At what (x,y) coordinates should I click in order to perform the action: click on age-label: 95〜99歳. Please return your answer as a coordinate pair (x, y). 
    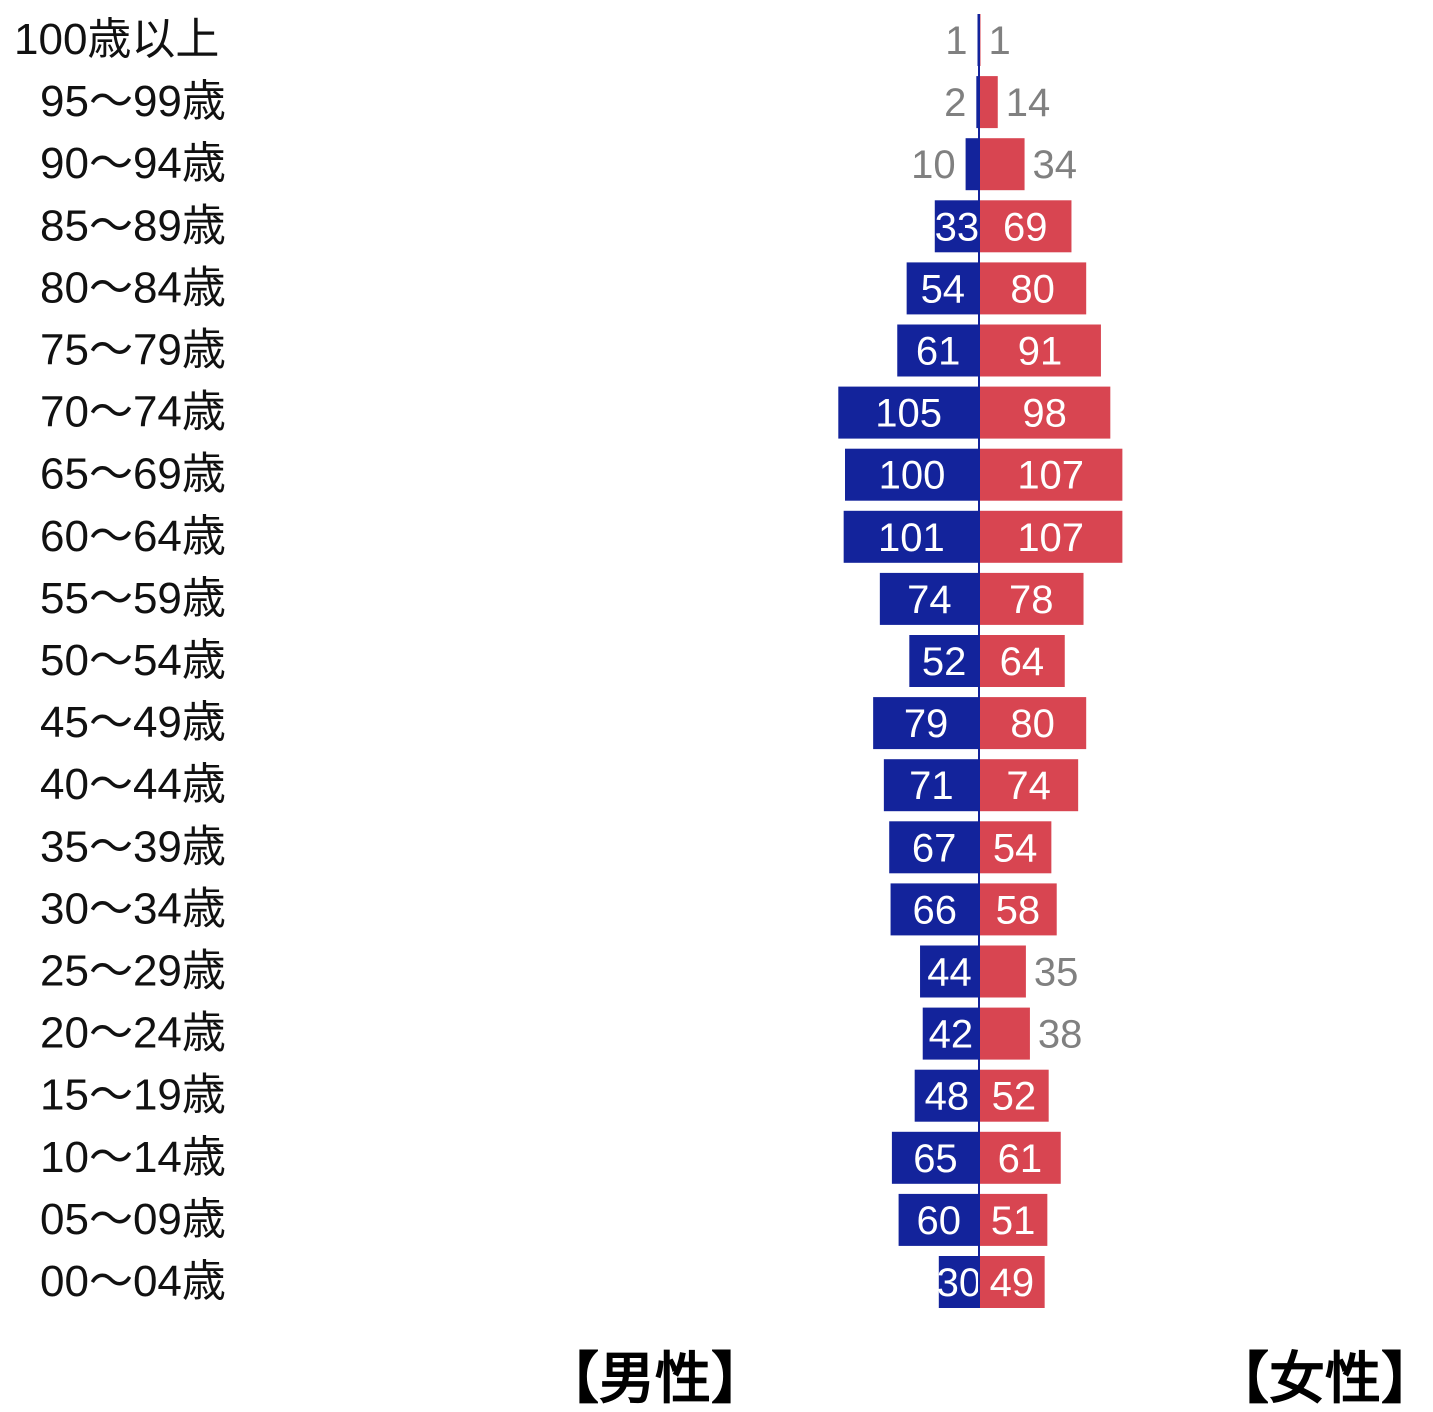
    Looking at the image, I should click on (133, 101).